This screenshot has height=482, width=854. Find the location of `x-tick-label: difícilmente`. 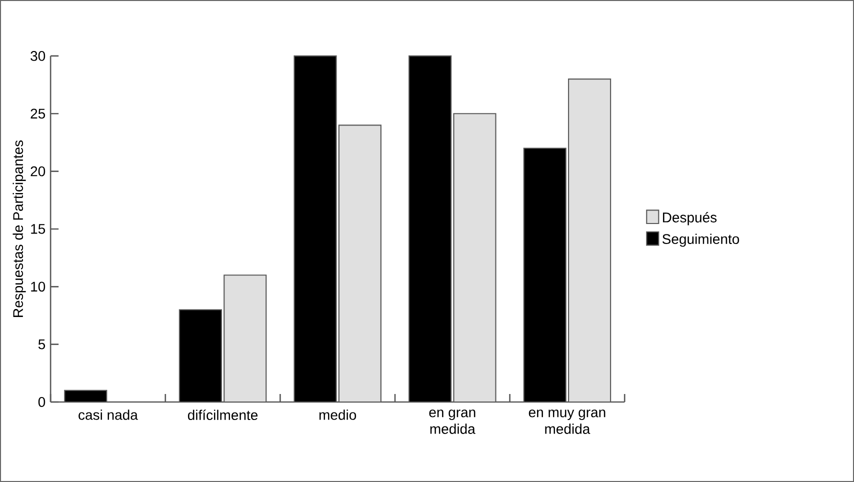

x-tick-label: difícilmente is located at coordinates (223, 415).